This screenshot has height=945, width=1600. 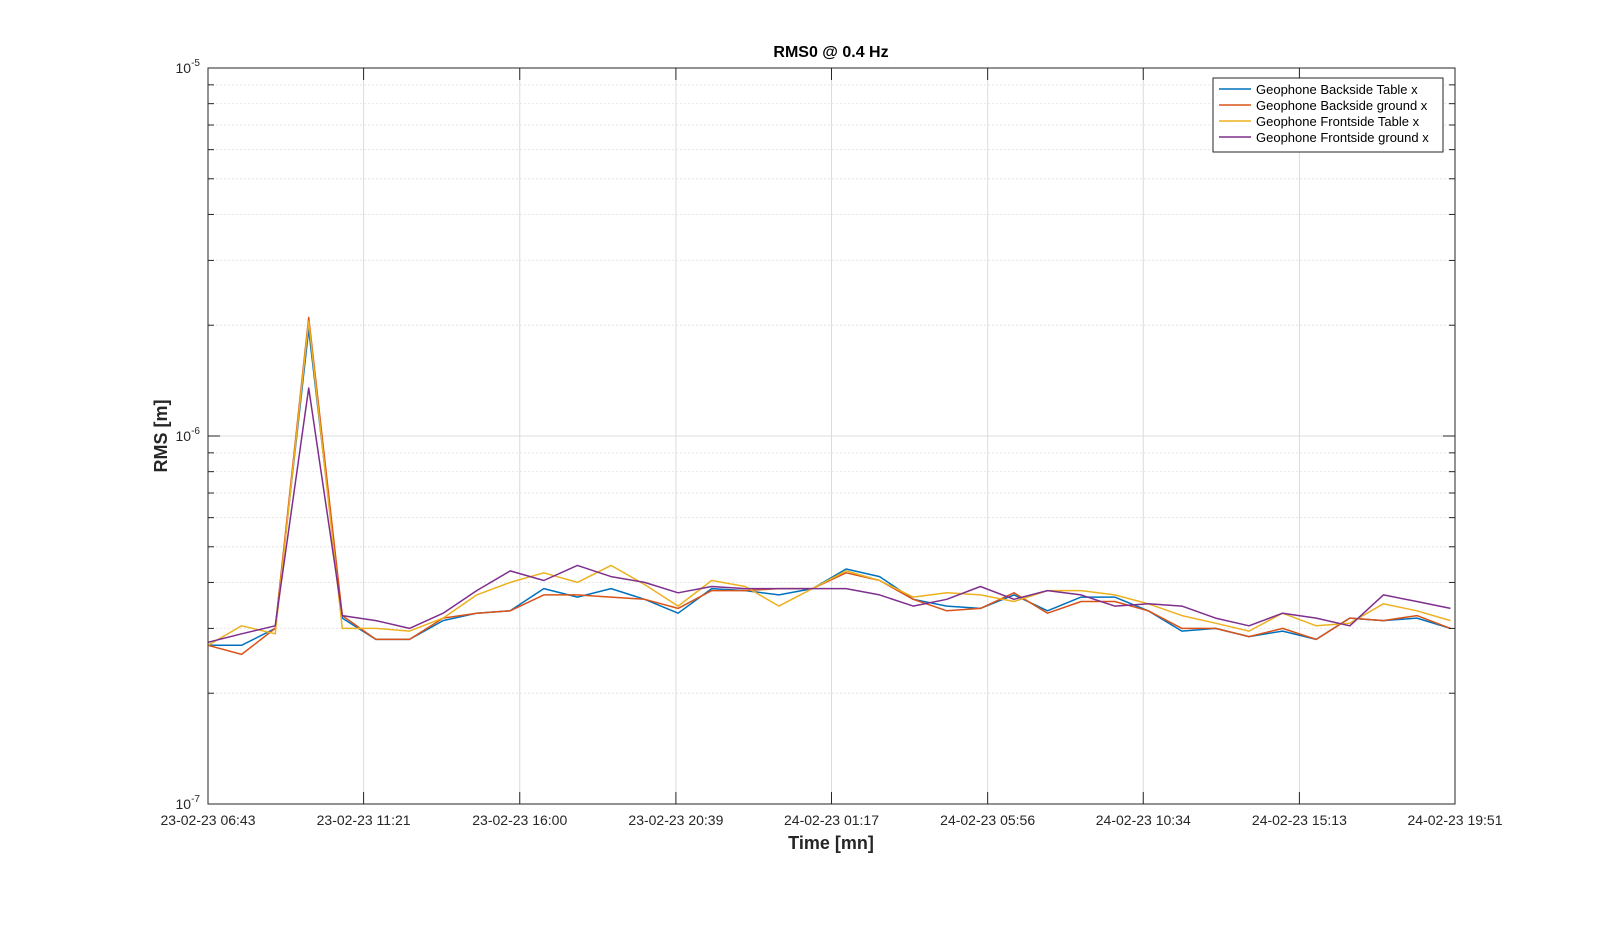 I want to click on x-tick-label: 24-02-23 19:51, so click(x=1455, y=820).